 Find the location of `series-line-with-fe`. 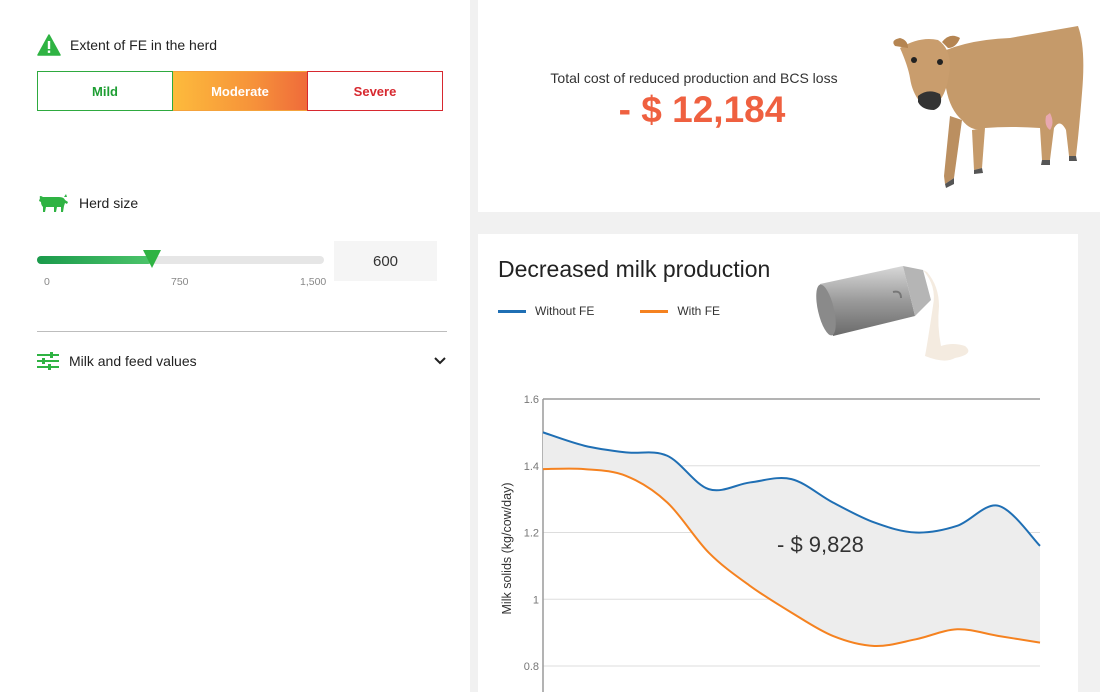

series-line-with-fe is located at coordinates (791, 557).